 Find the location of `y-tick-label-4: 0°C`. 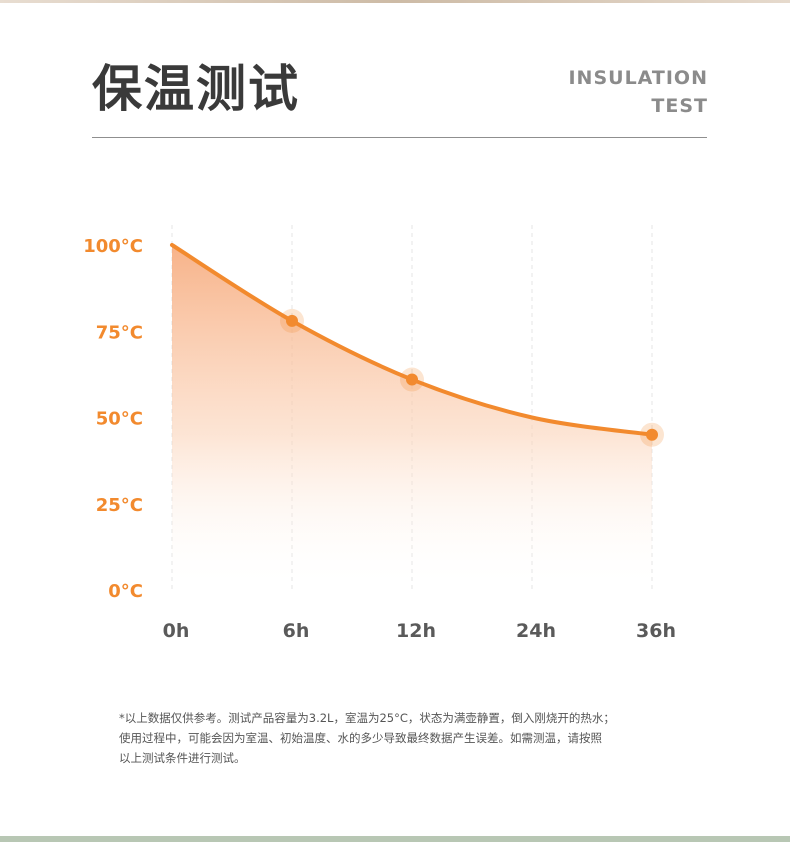

y-tick-label-4: 0°C is located at coordinates (125, 591).